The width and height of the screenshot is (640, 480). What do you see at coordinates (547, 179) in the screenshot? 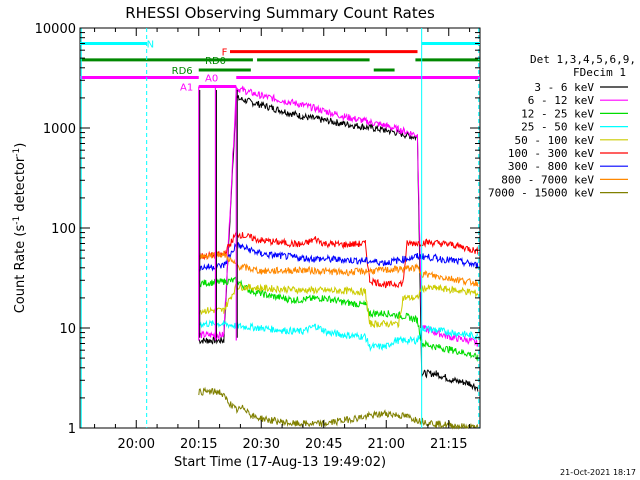
I see `legend-label-7: 800 - 7000 keV` at bounding box center [547, 179].